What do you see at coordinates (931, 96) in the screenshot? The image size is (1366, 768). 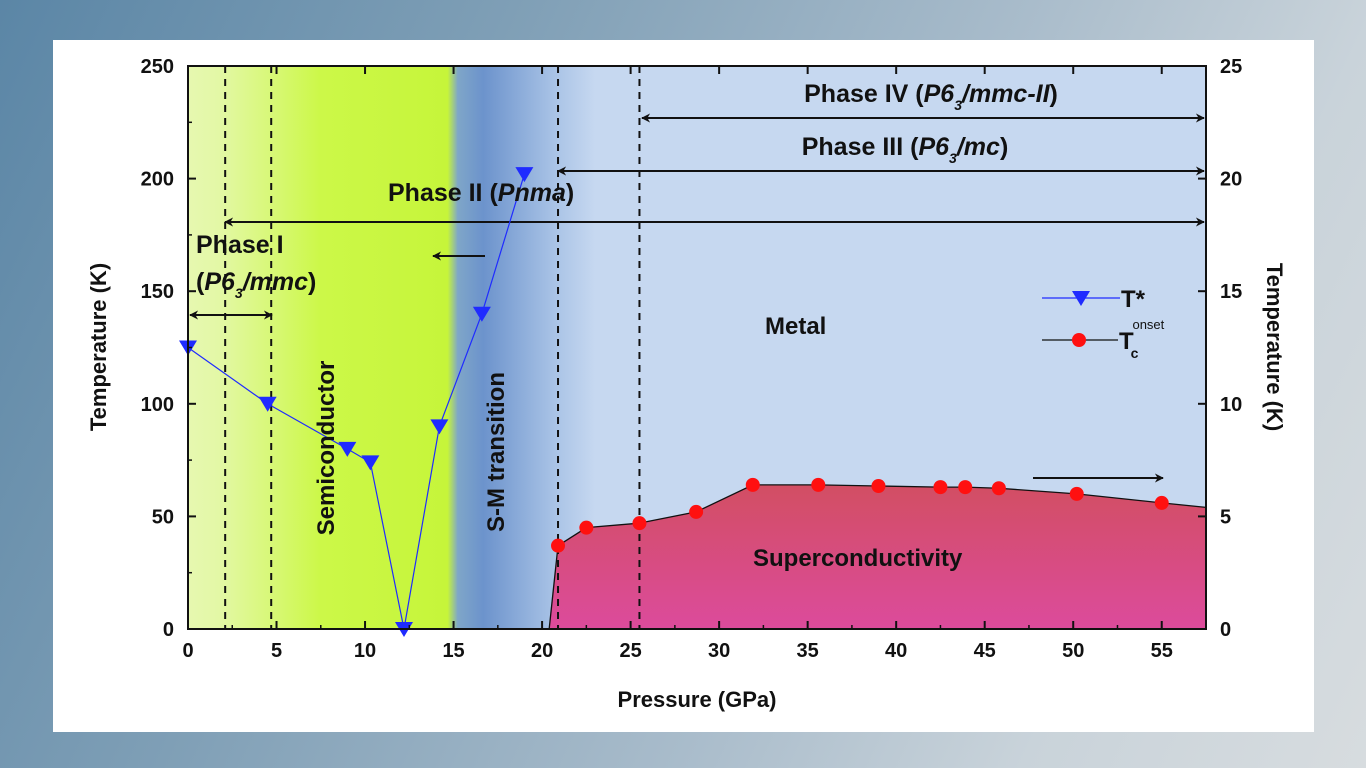 I see `phase4-label: Phase IV (P63/mmc-II)` at bounding box center [931, 96].